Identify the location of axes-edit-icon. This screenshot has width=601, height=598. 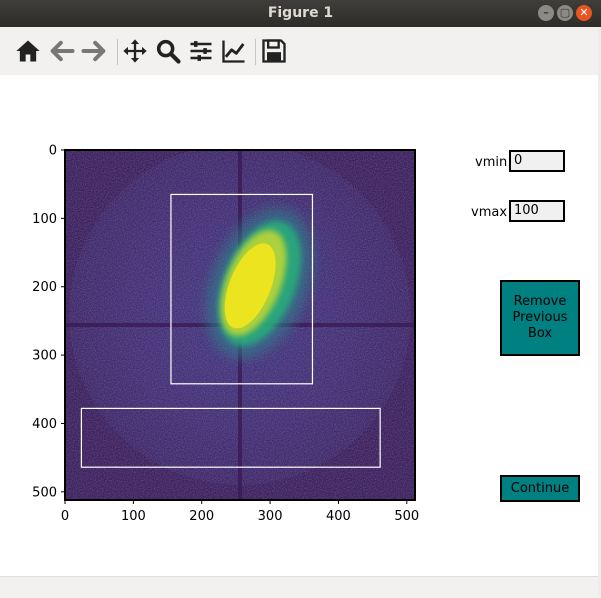
(234, 51).